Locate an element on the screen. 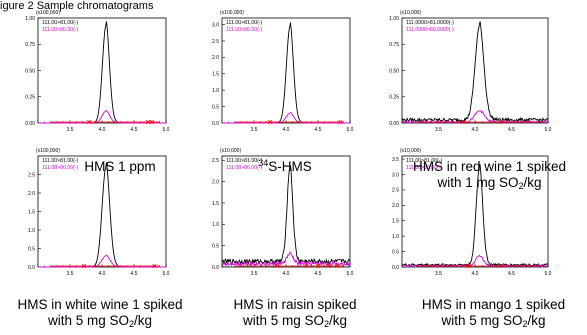  legend-entry: 111.00>80.00(-) is located at coordinates (60, 30).